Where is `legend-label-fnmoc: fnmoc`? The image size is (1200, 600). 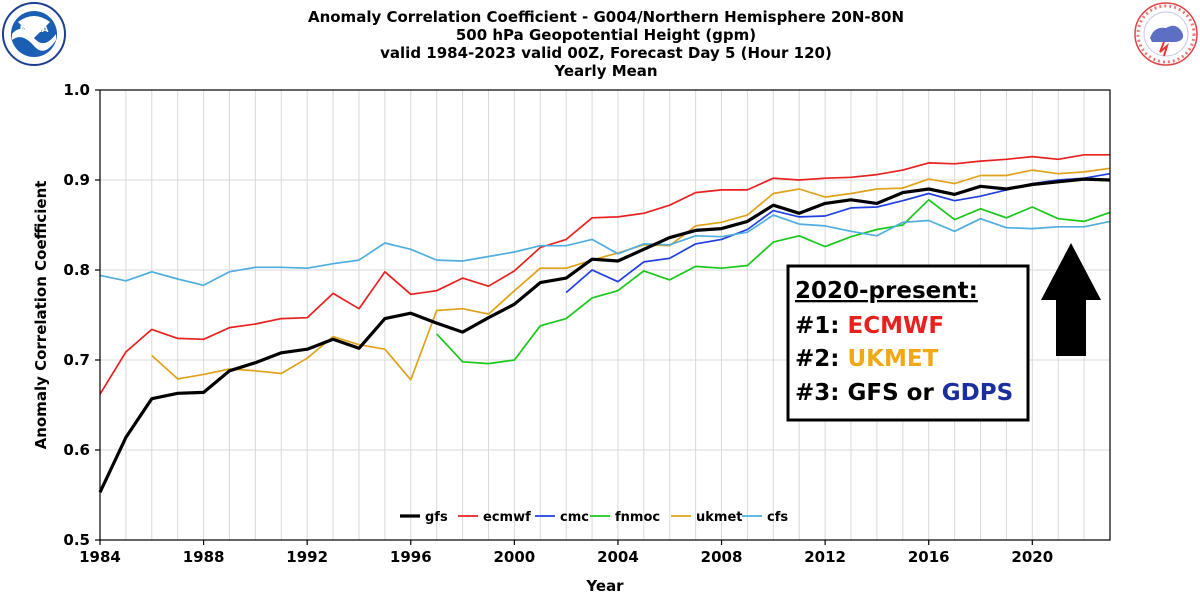 legend-label-fnmoc: fnmoc is located at coordinates (637, 517).